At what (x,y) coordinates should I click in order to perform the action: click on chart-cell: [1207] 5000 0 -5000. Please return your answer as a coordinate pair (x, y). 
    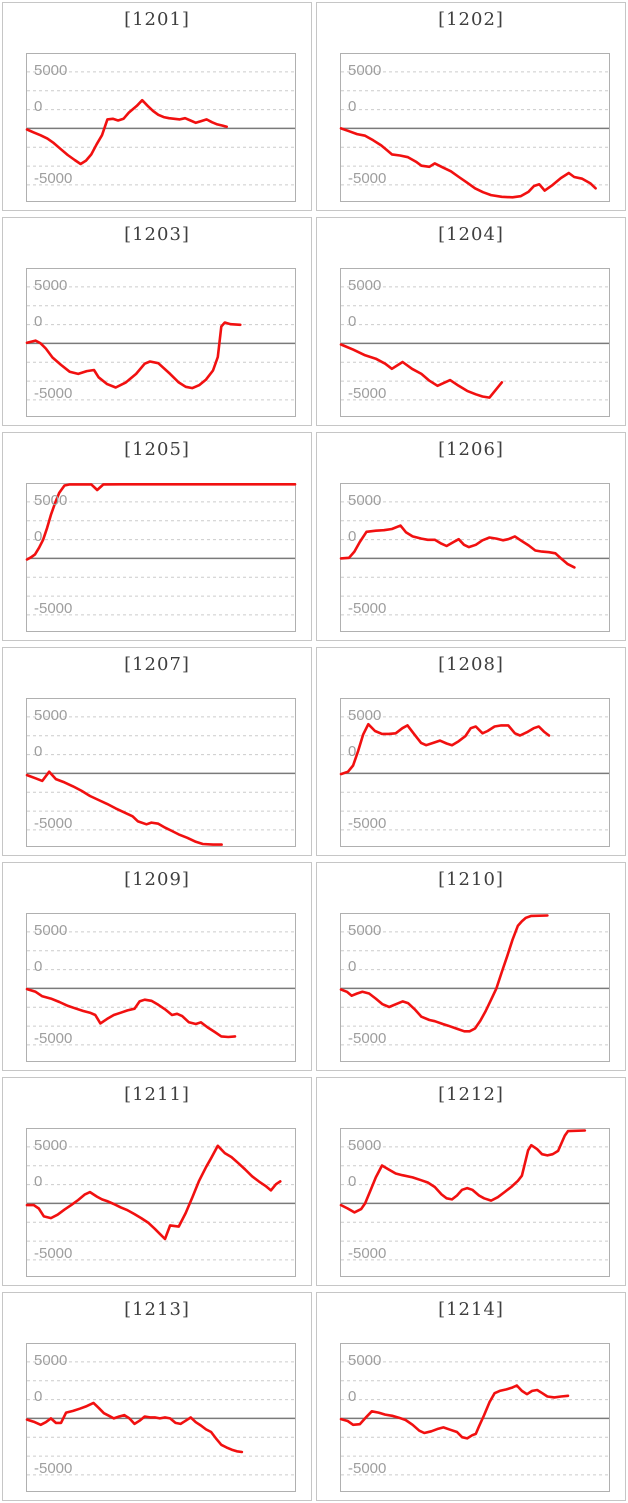
    Looking at the image, I should click on (157, 751).